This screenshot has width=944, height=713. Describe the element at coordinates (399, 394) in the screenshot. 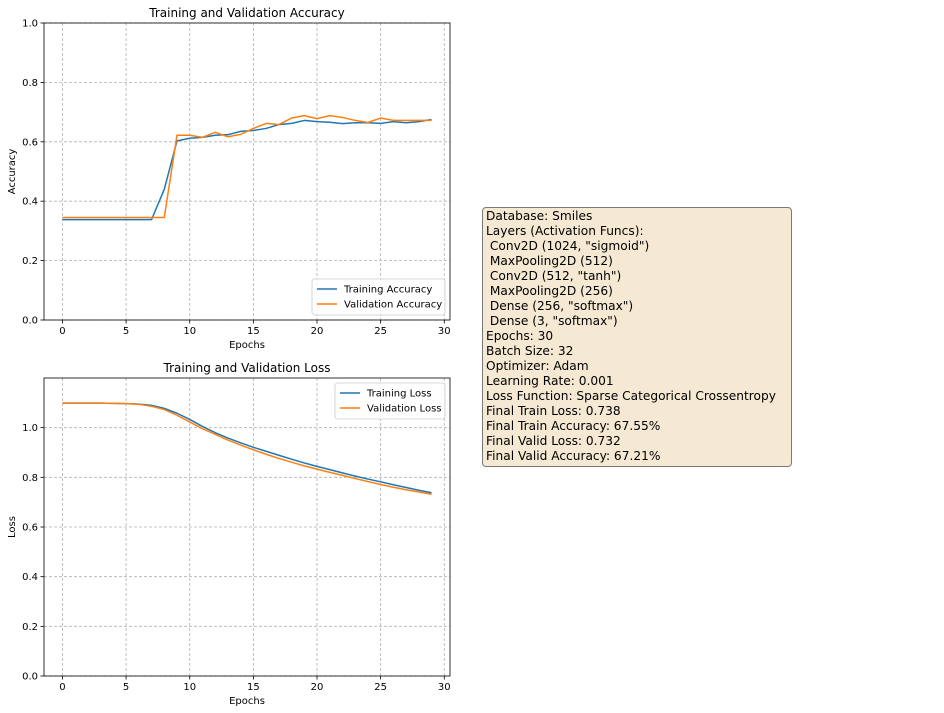

I see `legend-label: Training Loss` at that location.